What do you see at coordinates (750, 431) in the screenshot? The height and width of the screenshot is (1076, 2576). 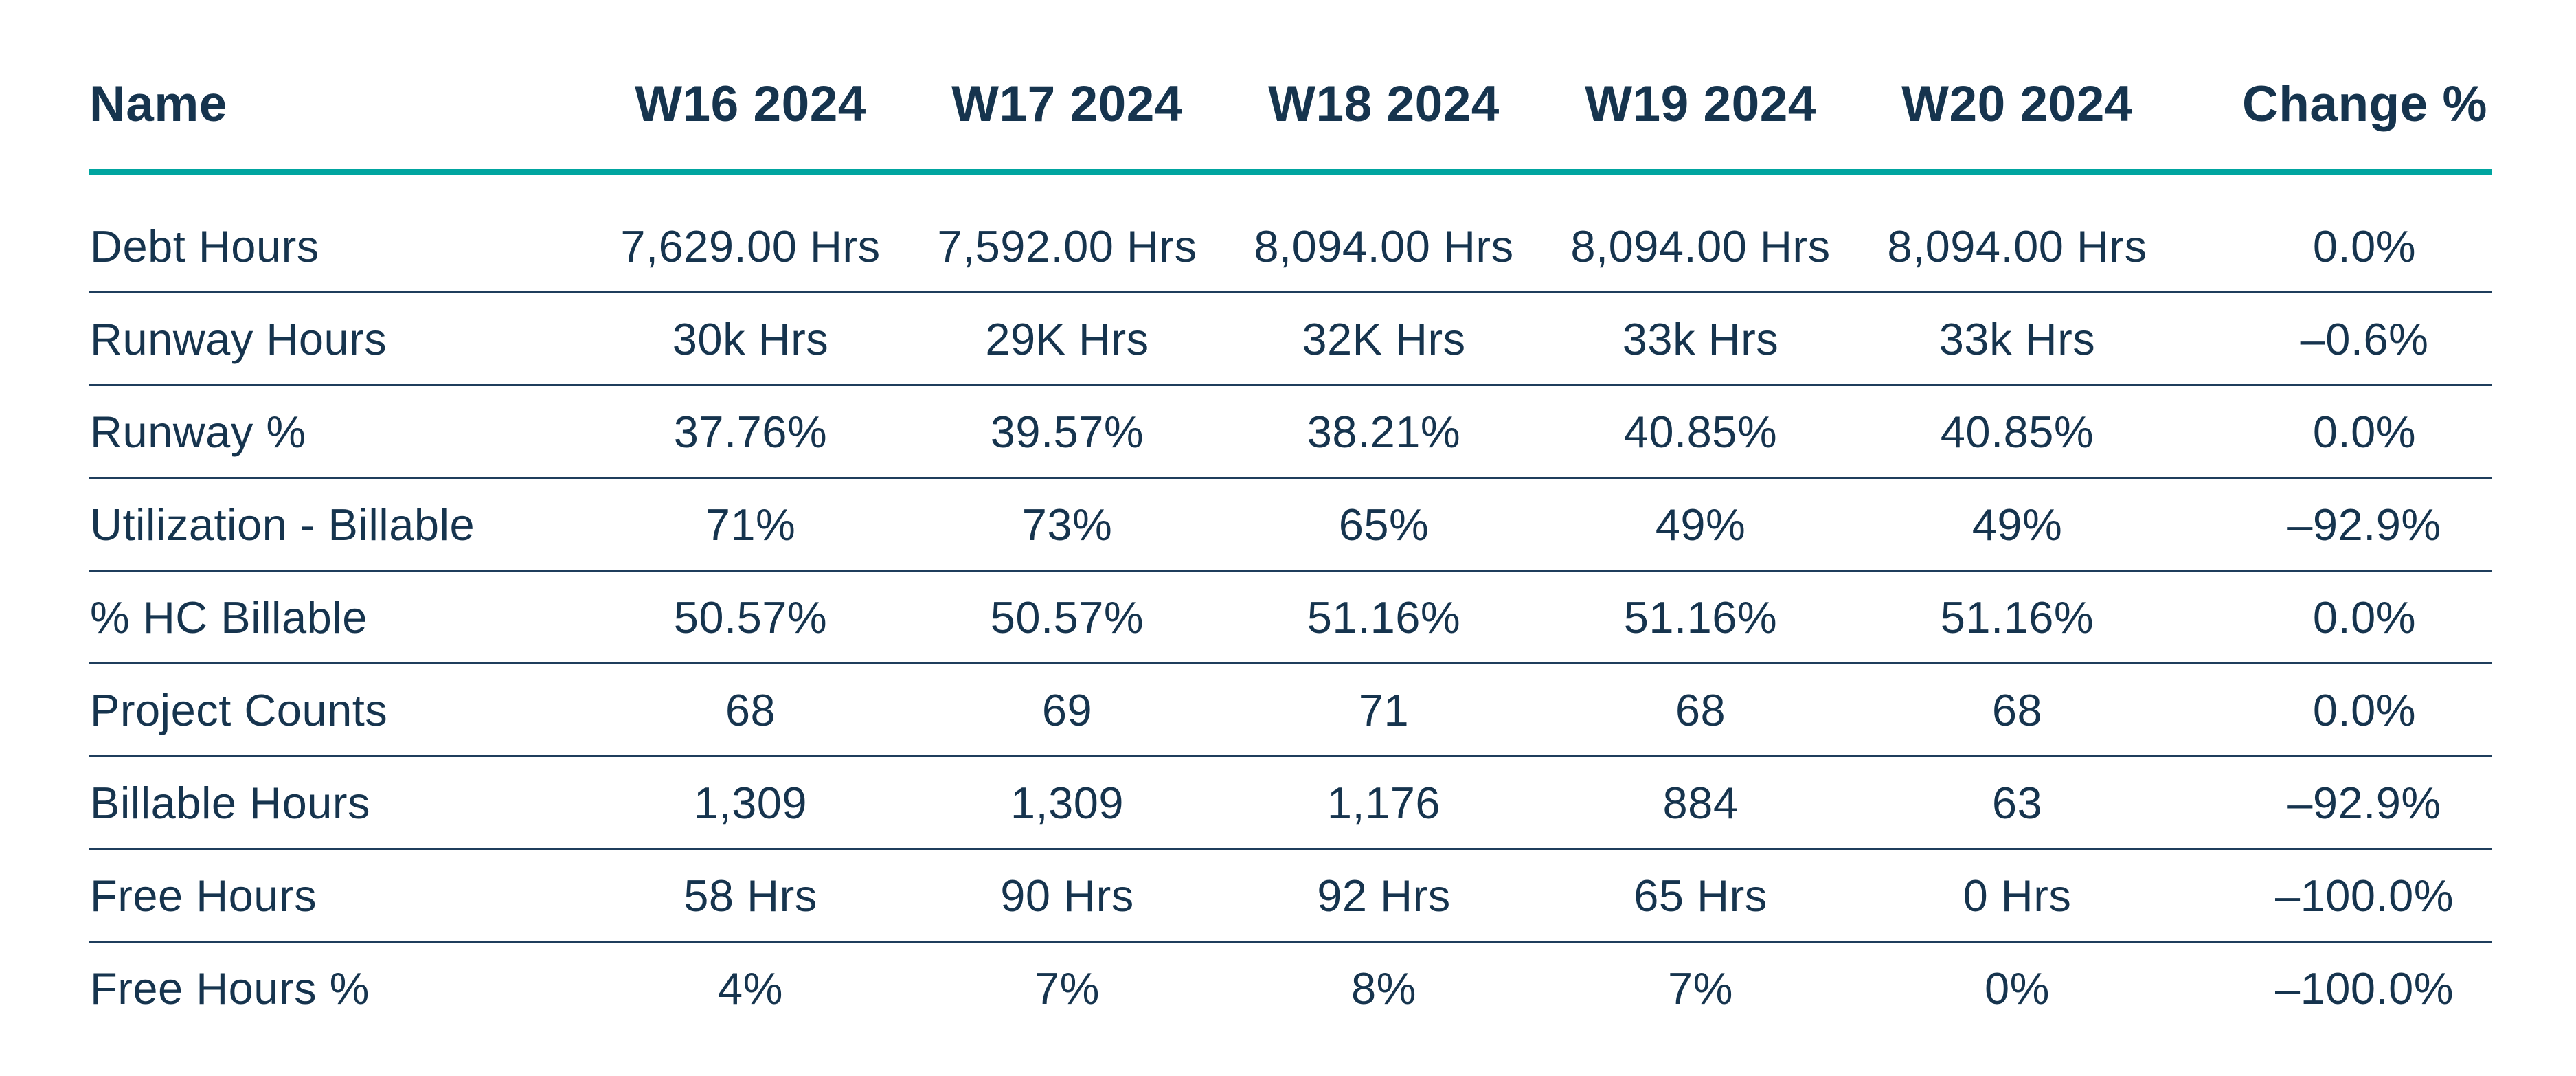 I see `cell-w16: 37.76%` at bounding box center [750, 431].